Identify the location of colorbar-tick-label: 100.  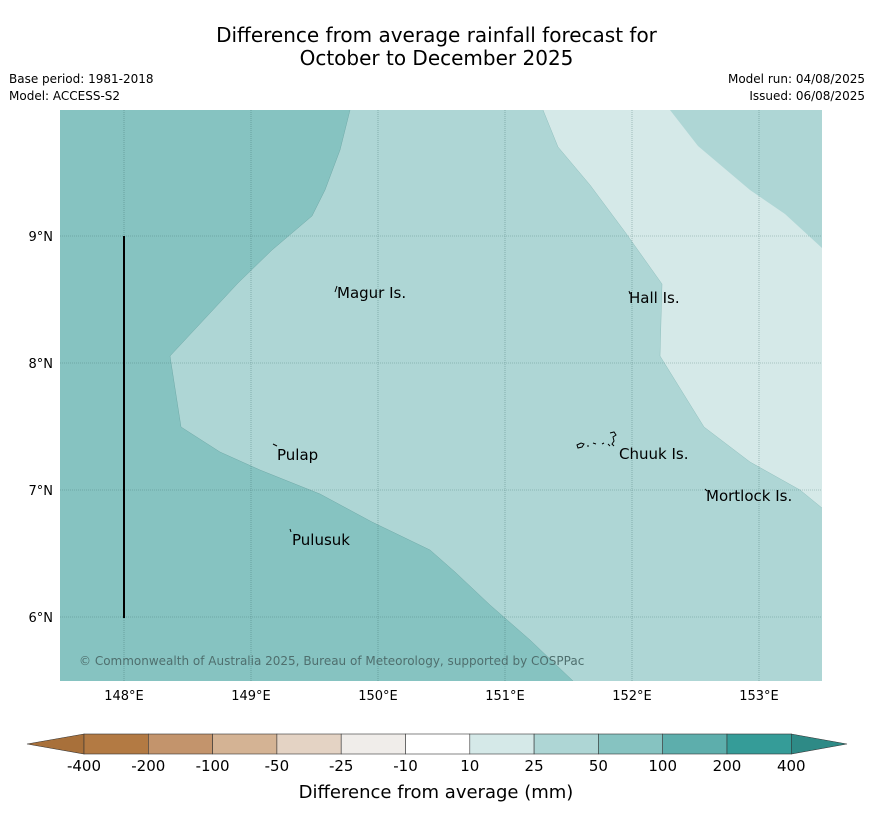
(662, 766).